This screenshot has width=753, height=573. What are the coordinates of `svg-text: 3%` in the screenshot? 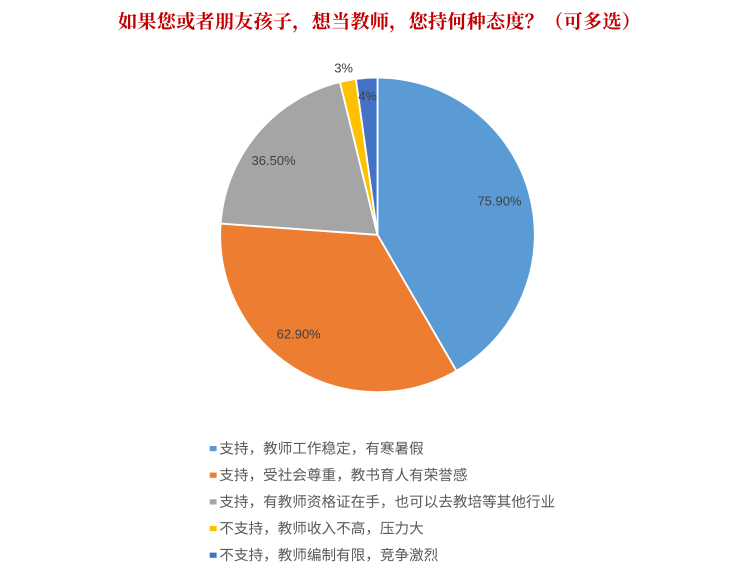 It's located at (343, 68).